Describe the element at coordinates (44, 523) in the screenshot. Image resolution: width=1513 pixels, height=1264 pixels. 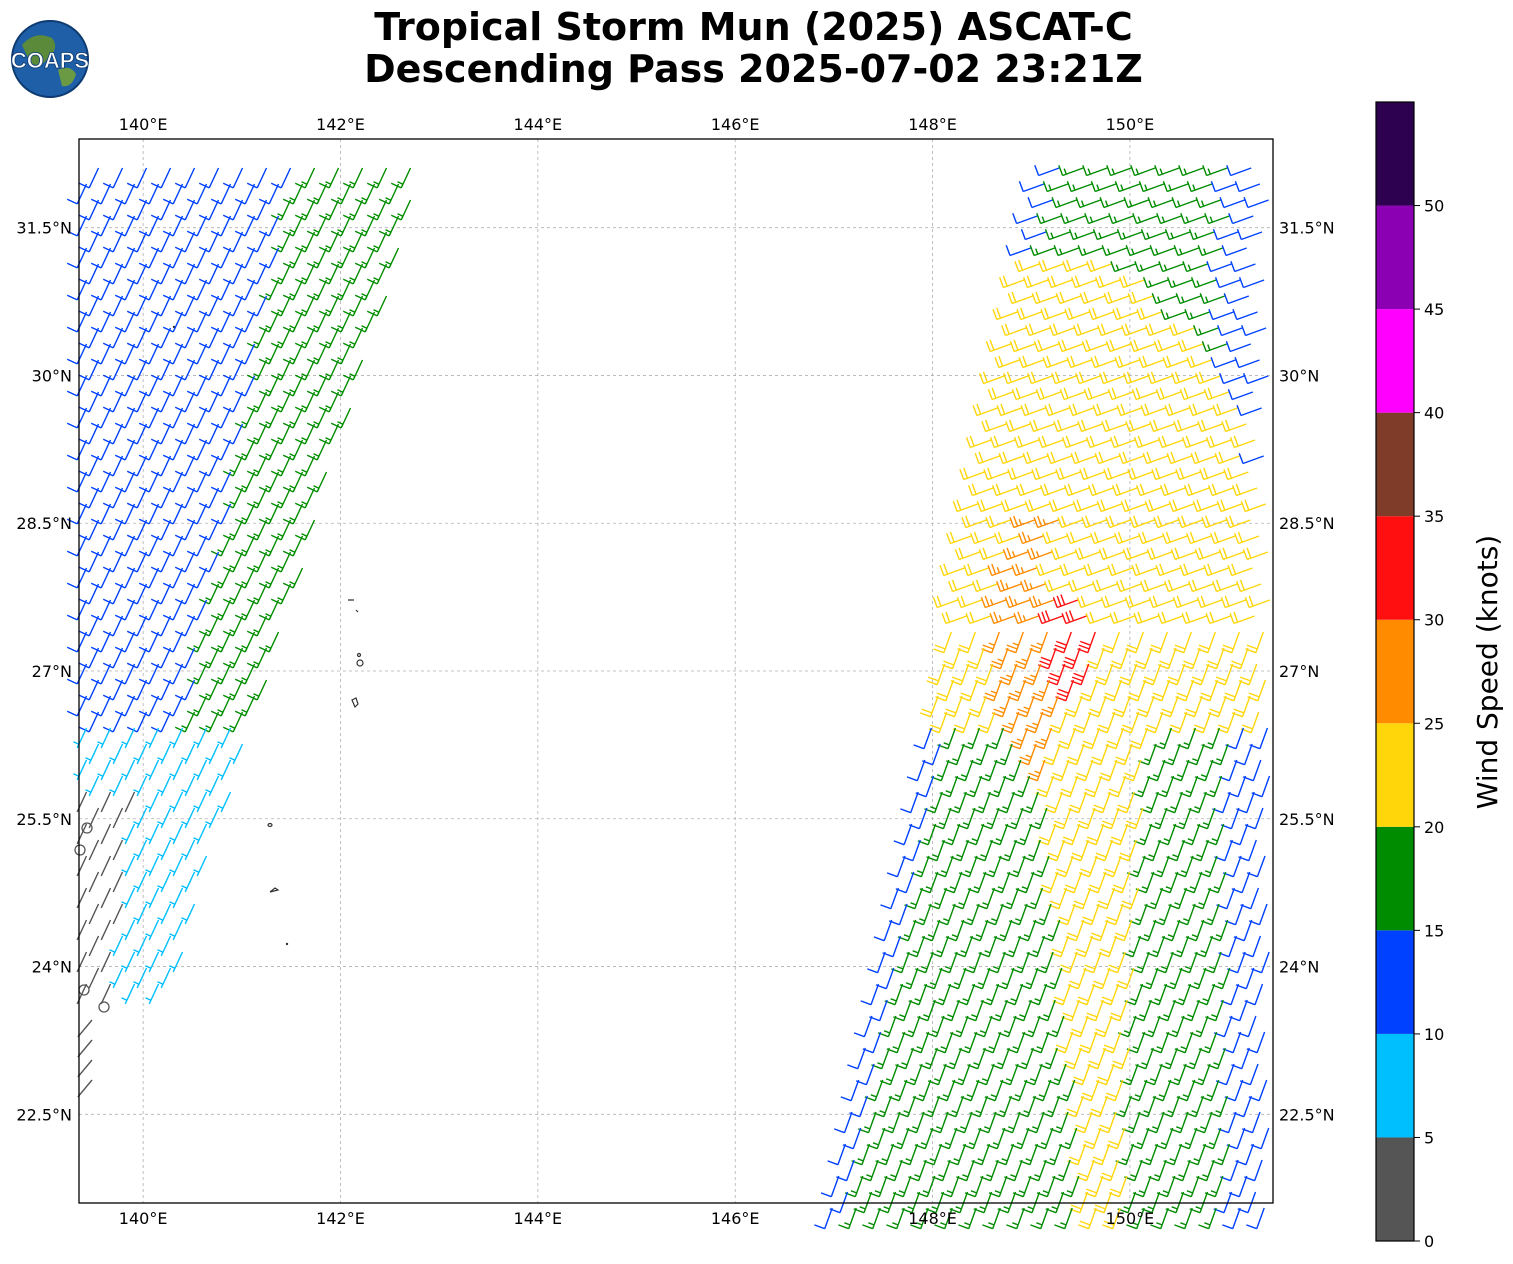
I see `lat-label-left: 28.5°N` at that location.